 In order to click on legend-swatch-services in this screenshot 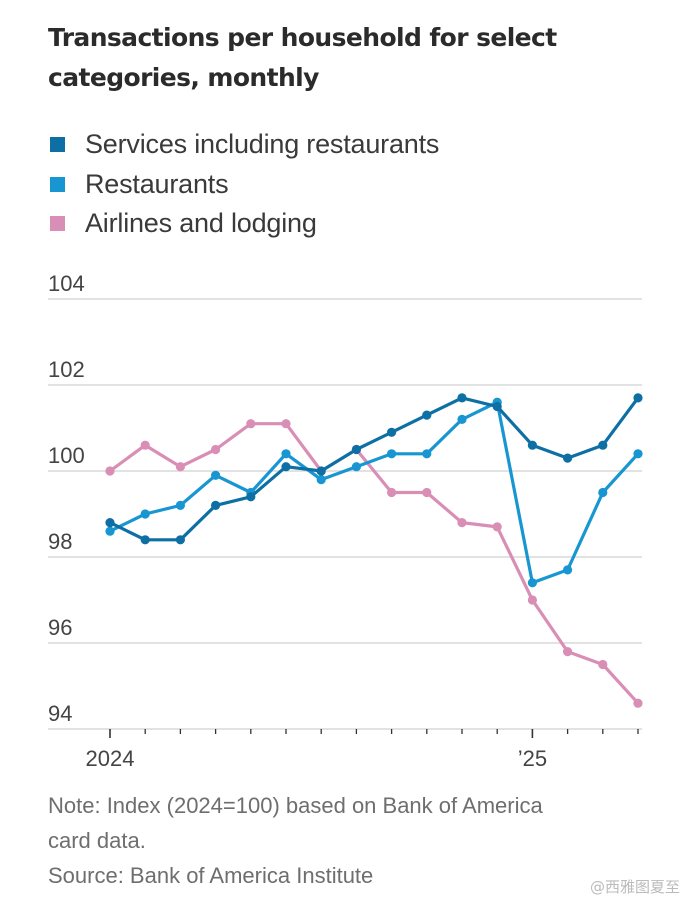, I will do `click(57, 145)`.